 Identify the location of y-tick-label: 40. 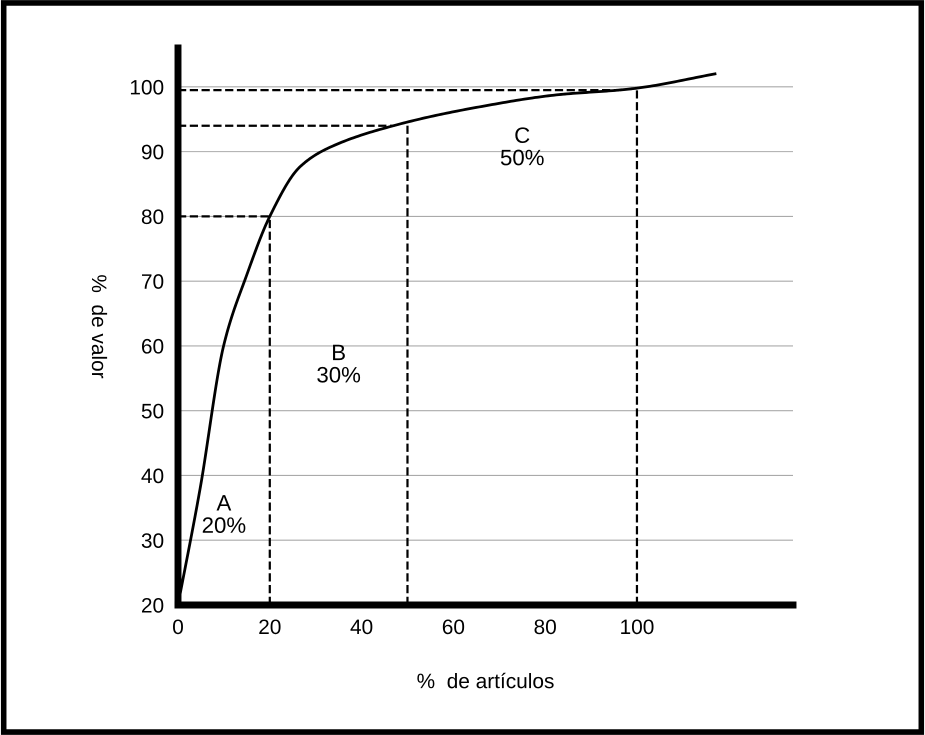
(152, 476).